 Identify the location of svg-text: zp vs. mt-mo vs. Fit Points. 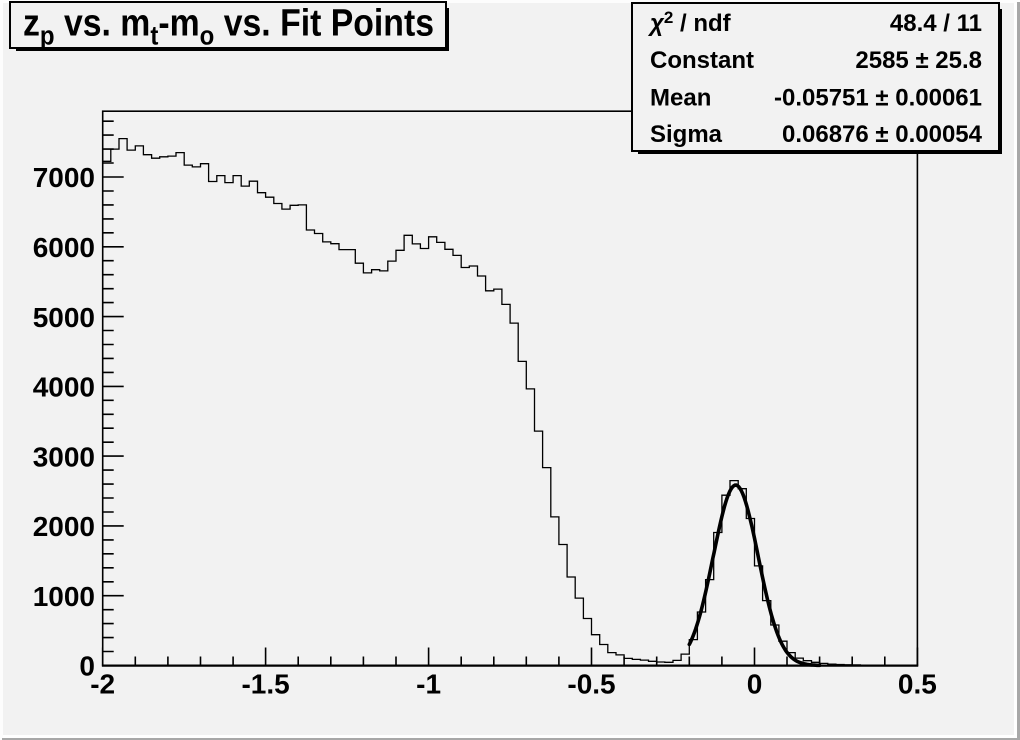
(228, 27).